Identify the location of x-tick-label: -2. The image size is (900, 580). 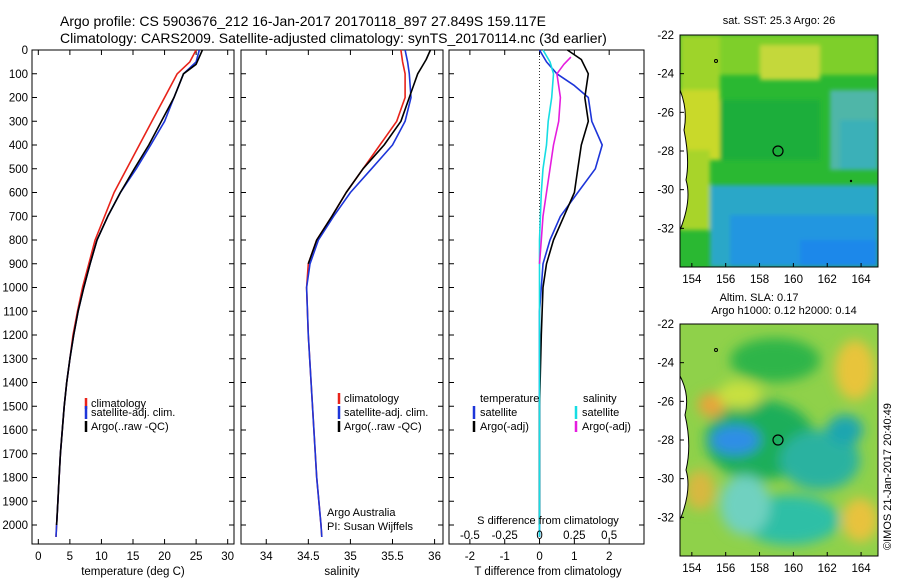
(470, 557).